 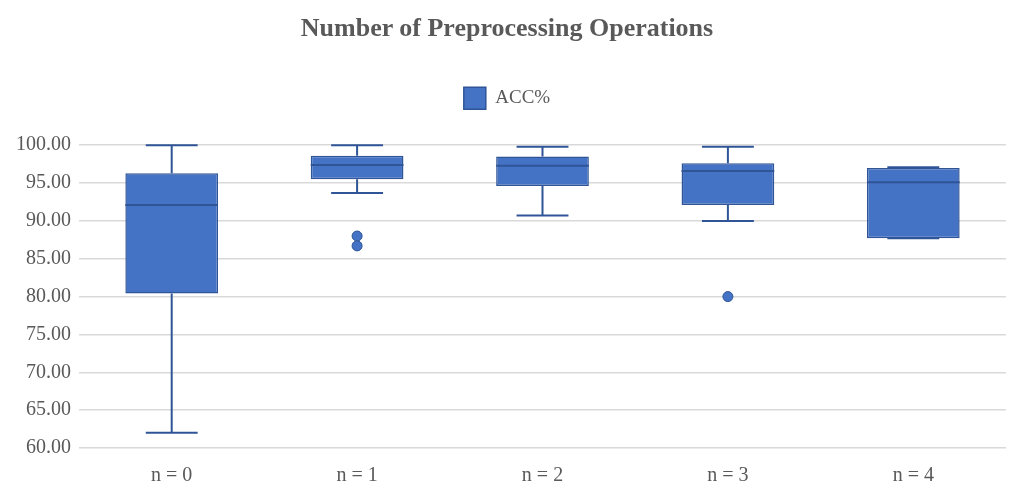 I want to click on y-tick-label: 65.00, so click(x=48, y=408).